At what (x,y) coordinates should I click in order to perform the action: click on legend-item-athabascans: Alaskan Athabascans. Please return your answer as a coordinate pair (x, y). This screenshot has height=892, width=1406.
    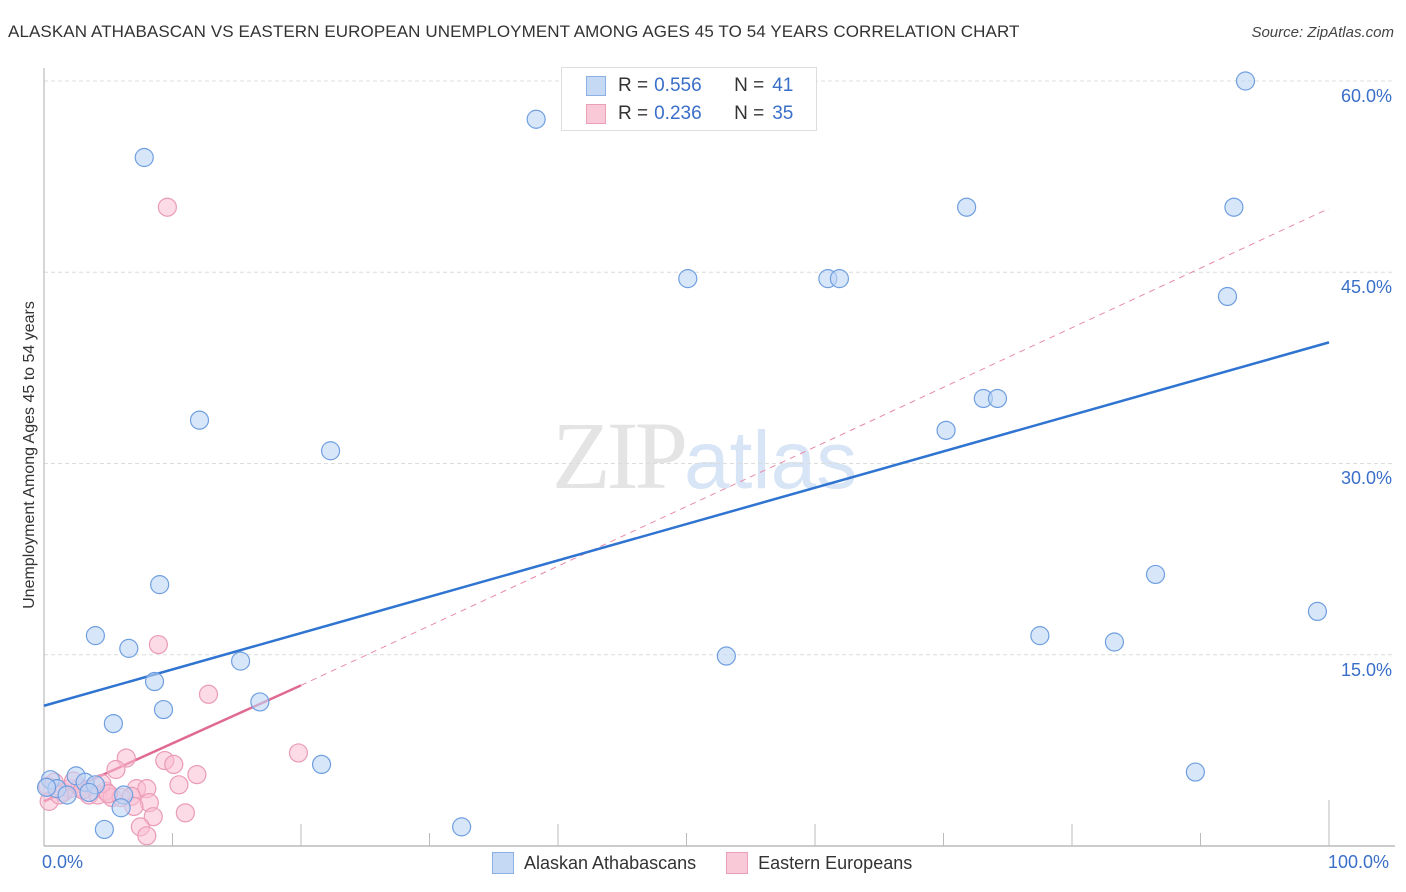
    Looking at the image, I should click on (594, 863).